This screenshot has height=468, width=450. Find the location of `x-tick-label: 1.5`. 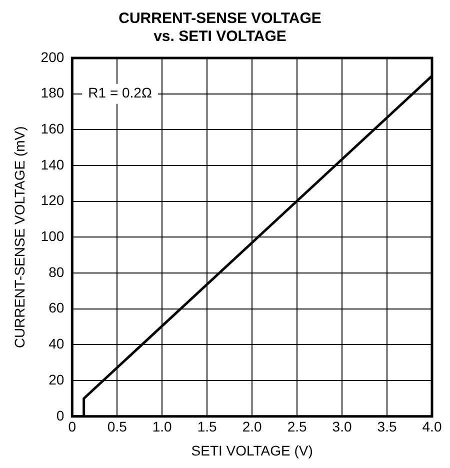

x-tick-label: 1.5 is located at coordinates (207, 426).